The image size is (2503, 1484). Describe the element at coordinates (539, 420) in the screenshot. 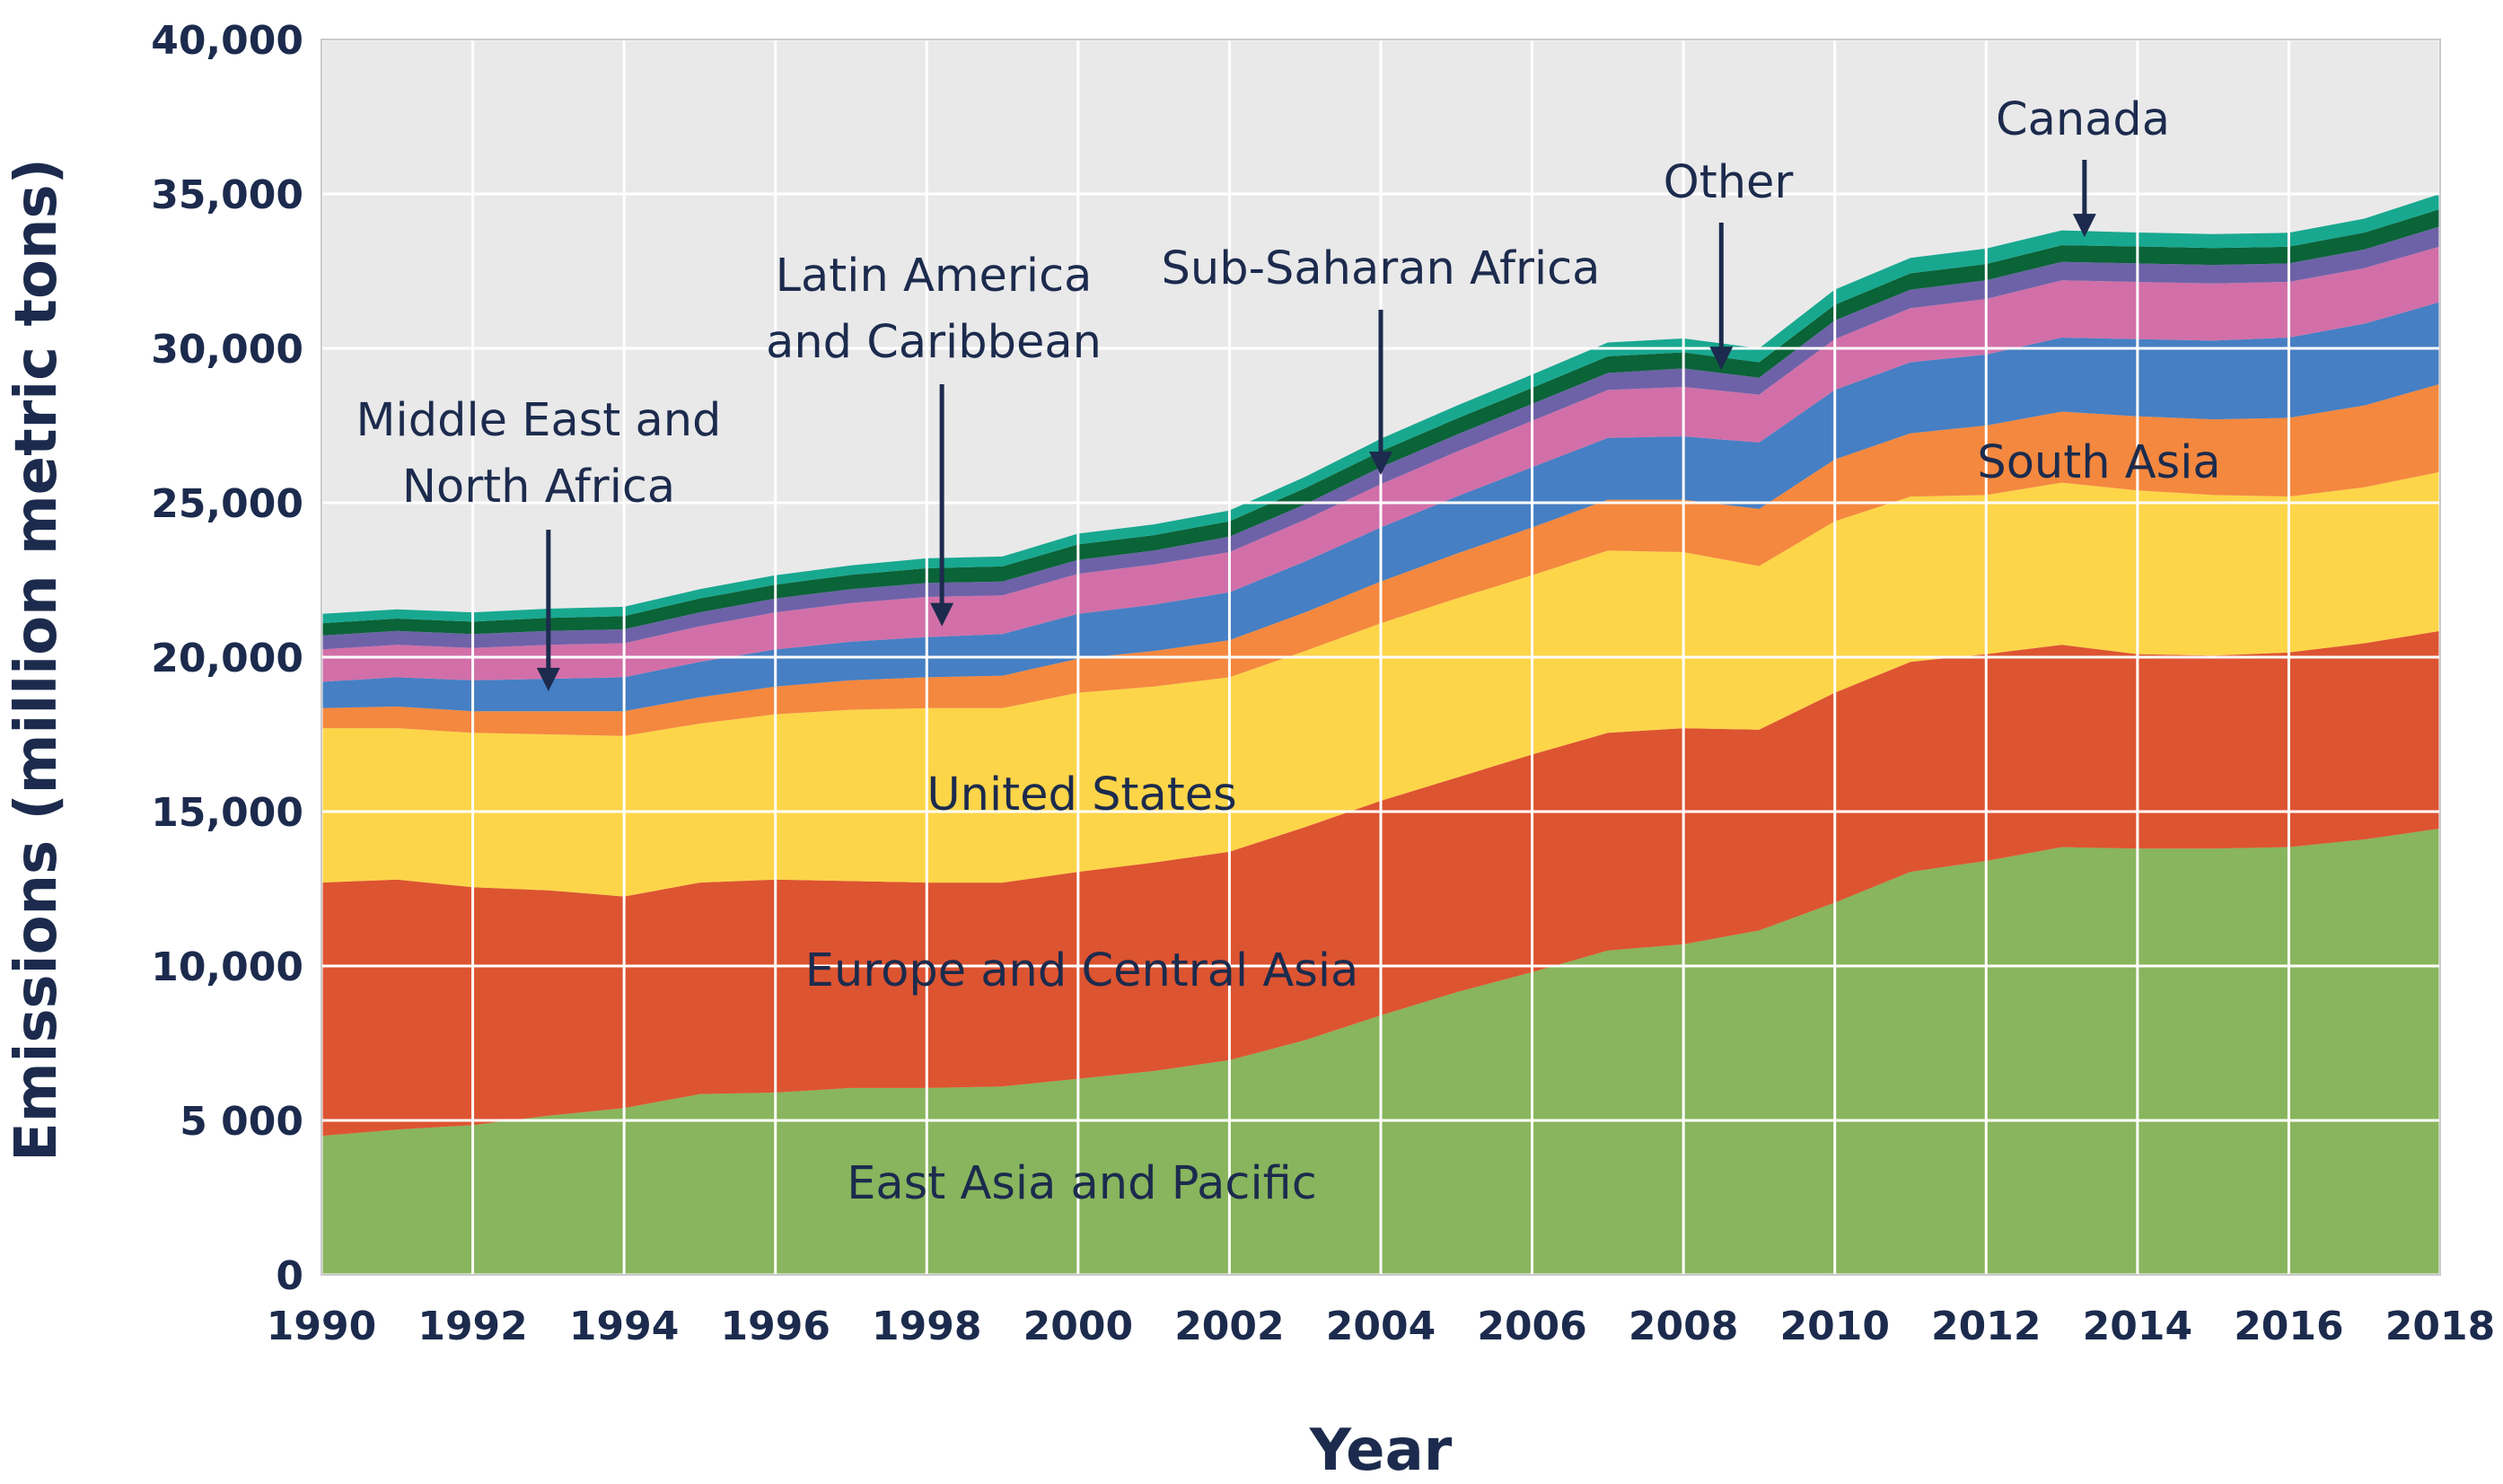

I see `label-middle-east-and-north-africa: Middle East and` at that location.